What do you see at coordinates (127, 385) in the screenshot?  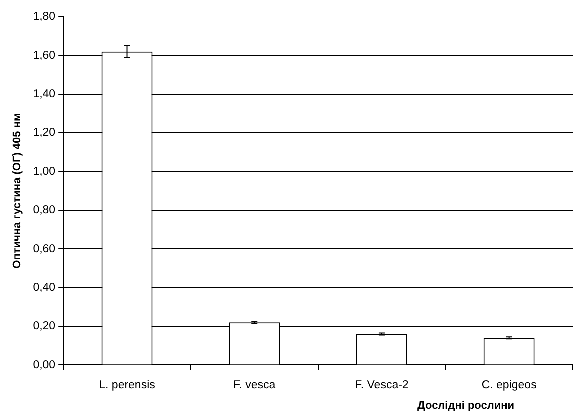 I see `x-tick-label: L. perensis` at bounding box center [127, 385].